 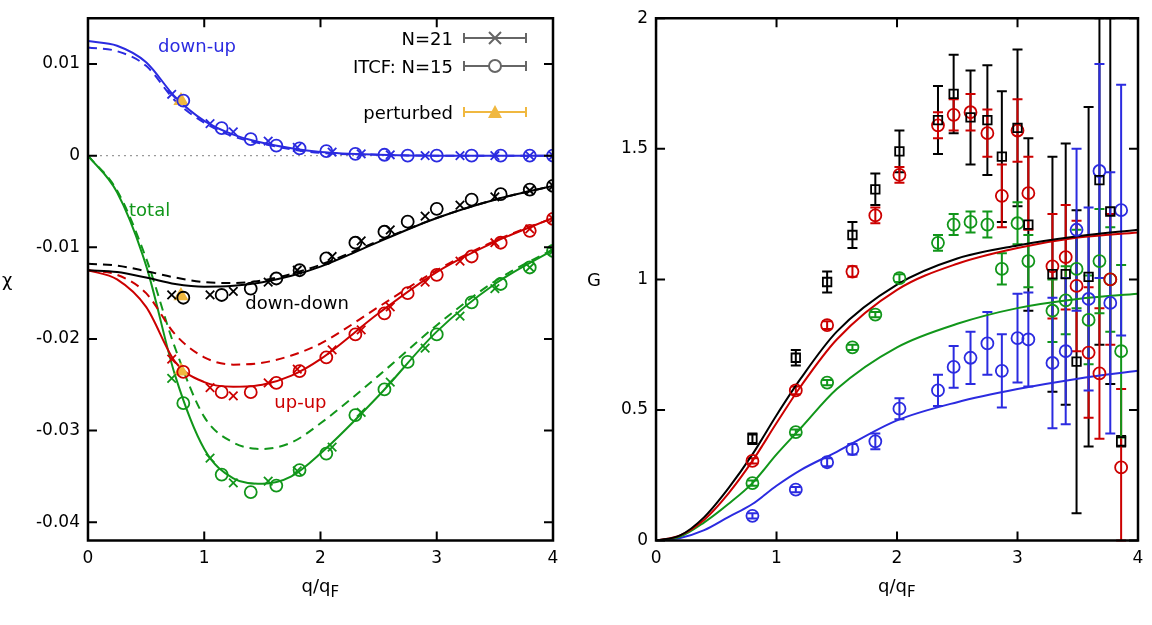 I want to click on y-tick-label: 1, so click(x=643, y=277).